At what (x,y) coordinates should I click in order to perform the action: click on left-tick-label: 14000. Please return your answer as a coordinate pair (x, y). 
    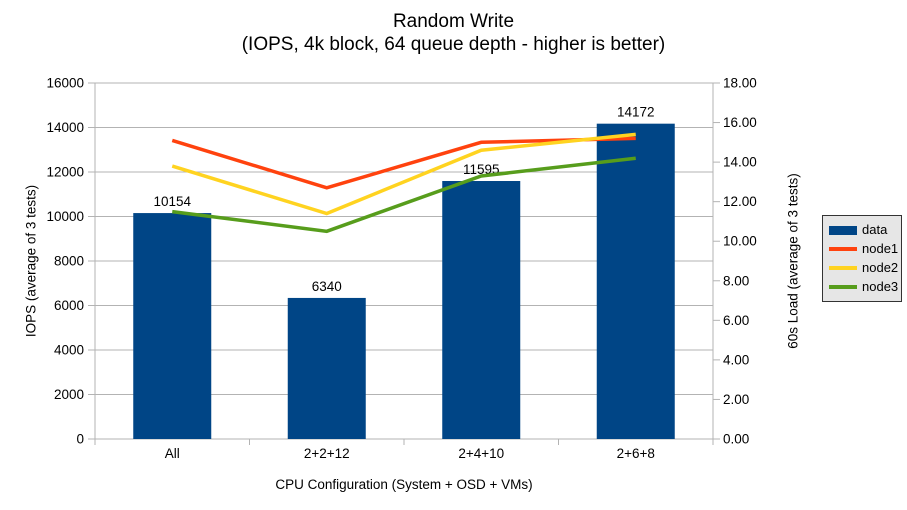
    Looking at the image, I should click on (65, 127).